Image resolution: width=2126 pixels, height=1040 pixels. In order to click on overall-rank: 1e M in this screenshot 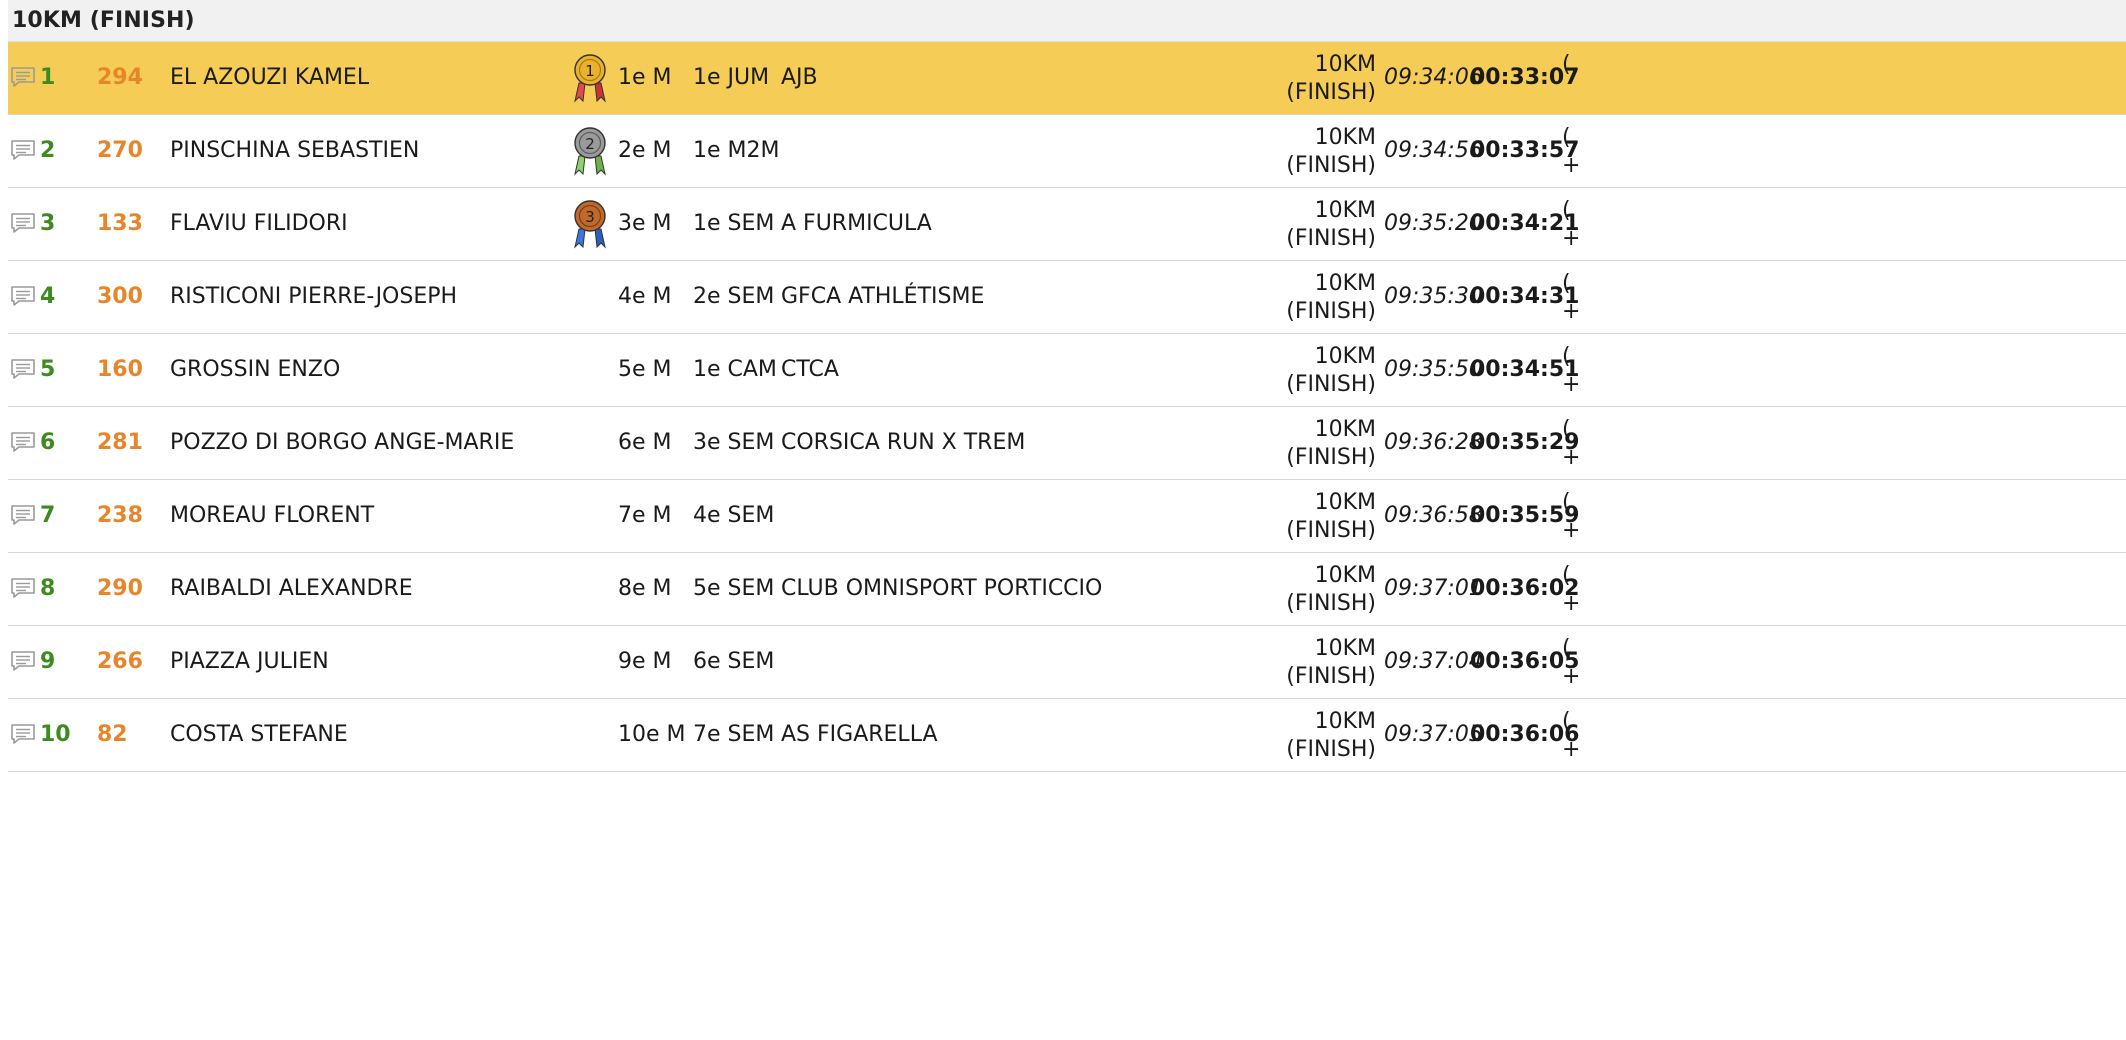, I will do `click(645, 77)`.